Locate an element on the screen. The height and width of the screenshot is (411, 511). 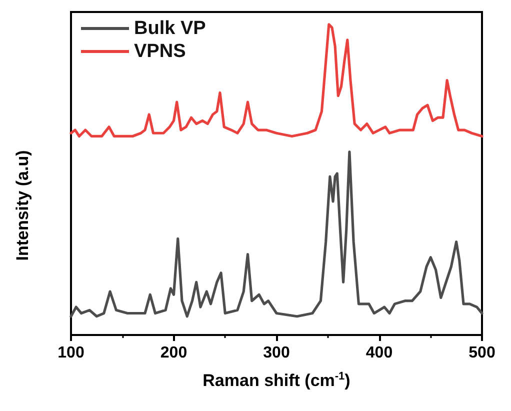
legend-label: Bulk VP is located at coordinates (170, 28).